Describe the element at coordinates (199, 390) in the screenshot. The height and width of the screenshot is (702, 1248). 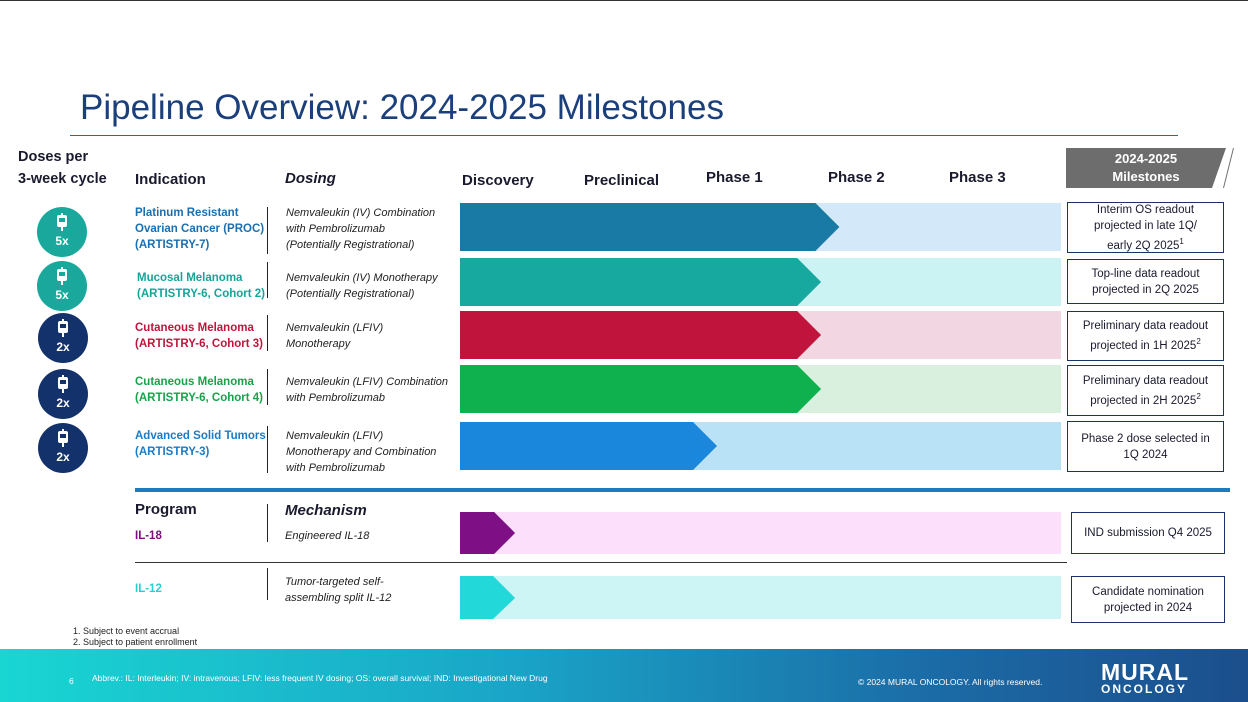
I see `indication-3: Cutaneous Melanoma (ARTISTRY-6, Cohort 4)` at that location.